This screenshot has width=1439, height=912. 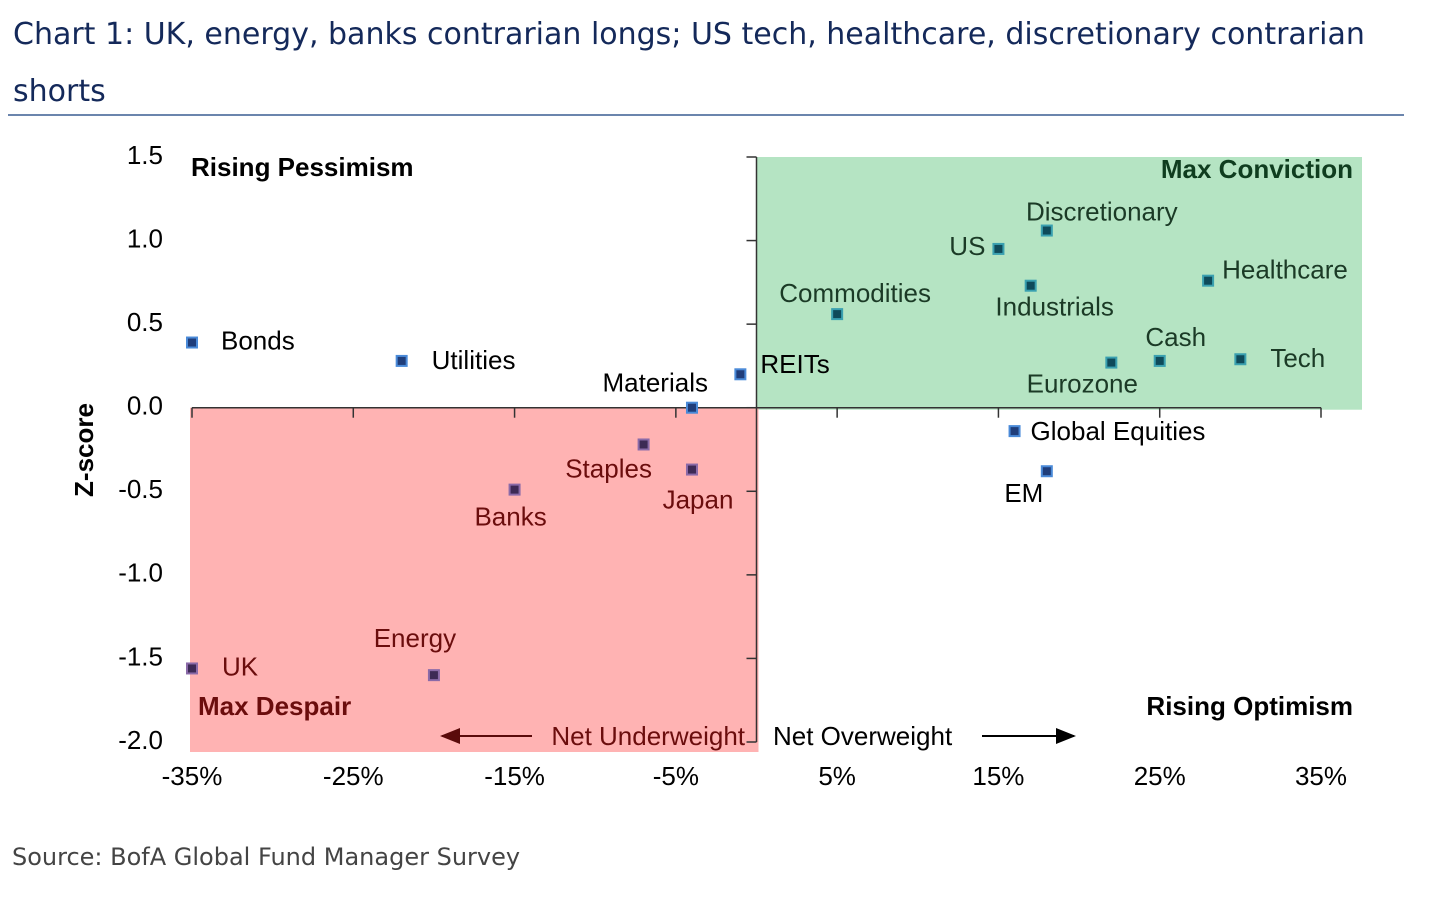 What do you see at coordinates (706, 115) in the screenshot?
I see `title-rule` at bounding box center [706, 115].